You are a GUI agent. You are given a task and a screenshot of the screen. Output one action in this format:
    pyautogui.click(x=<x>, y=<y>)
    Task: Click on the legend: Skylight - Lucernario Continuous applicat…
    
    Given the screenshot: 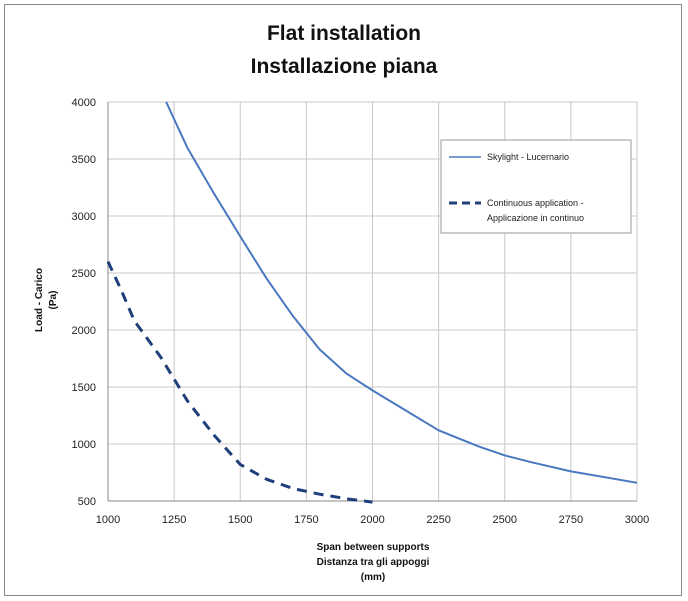 What is the action you would take?
    pyautogui.click(x=536, y=186)
    